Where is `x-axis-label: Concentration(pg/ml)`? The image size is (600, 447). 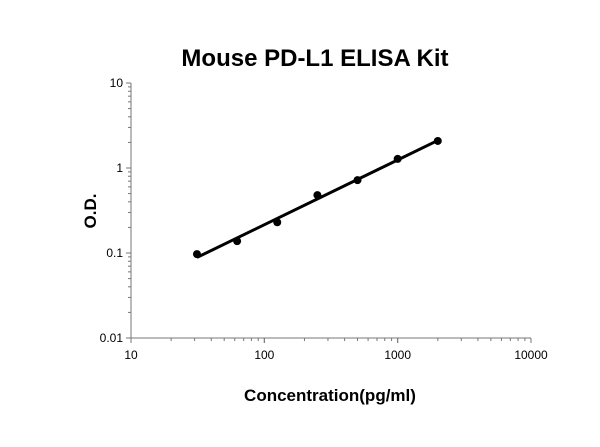
x-axis-label: Concentration(pg/ml) is located at coordinates (330, 395).